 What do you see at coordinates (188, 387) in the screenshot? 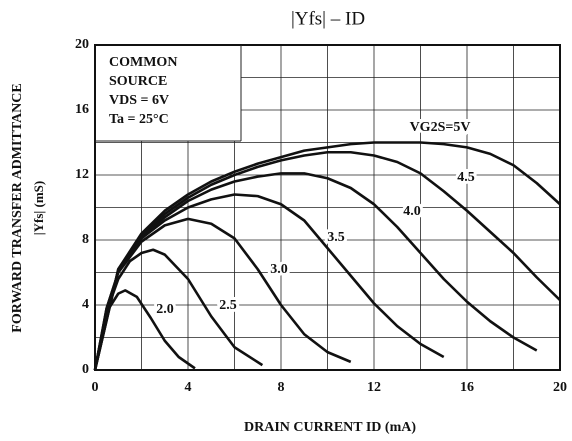
I see `x-tick-label: 4` at bounding box center [188, 387].